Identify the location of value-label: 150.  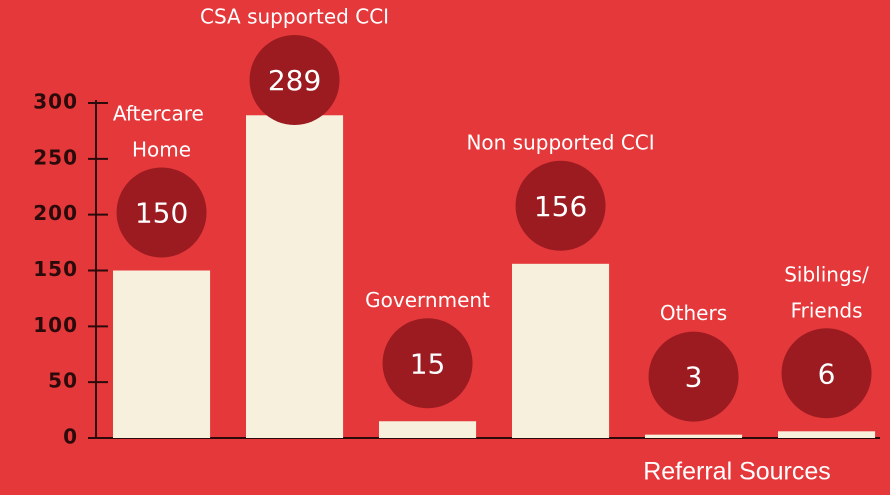
(161, 213).